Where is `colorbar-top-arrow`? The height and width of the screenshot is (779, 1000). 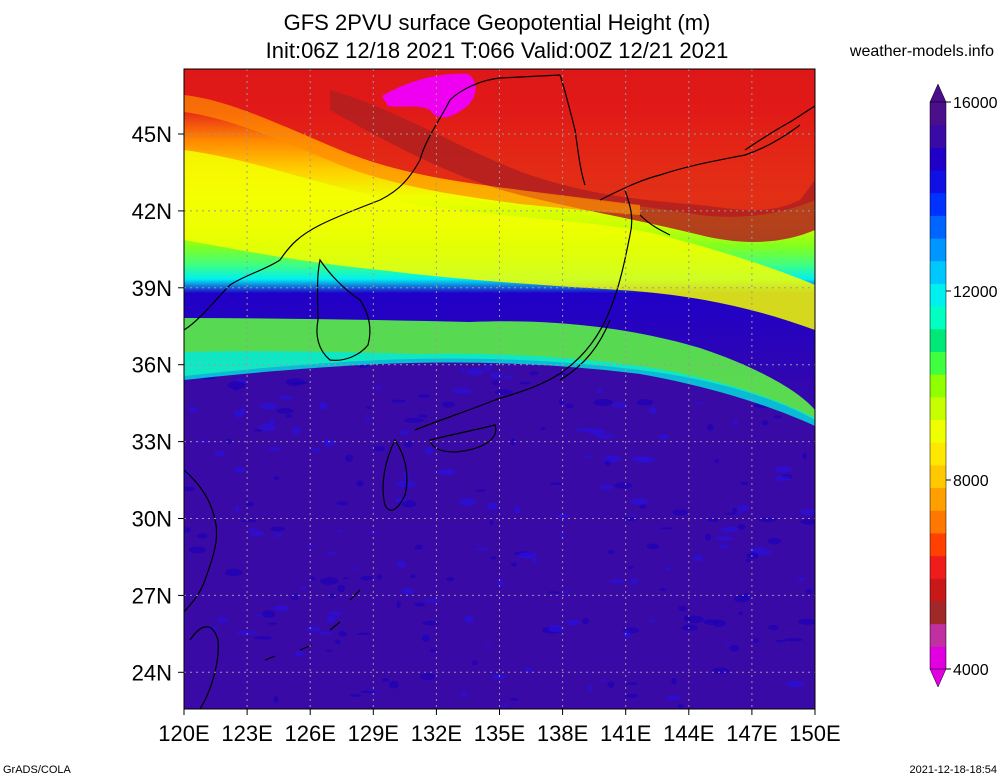 colorbar-top-arrow is located at coordinates (938, 93).